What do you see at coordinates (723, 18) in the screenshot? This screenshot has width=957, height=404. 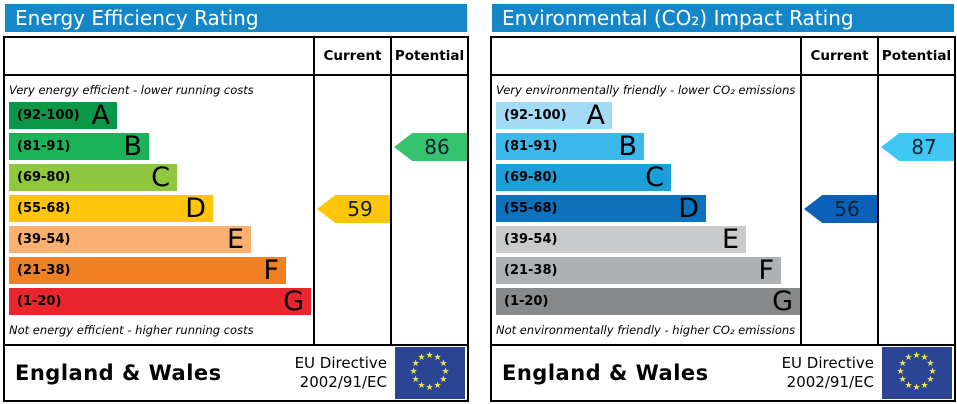 I see `page-title: Environmental (CO₂) Impact Rating` at bounding box center [723, 18].